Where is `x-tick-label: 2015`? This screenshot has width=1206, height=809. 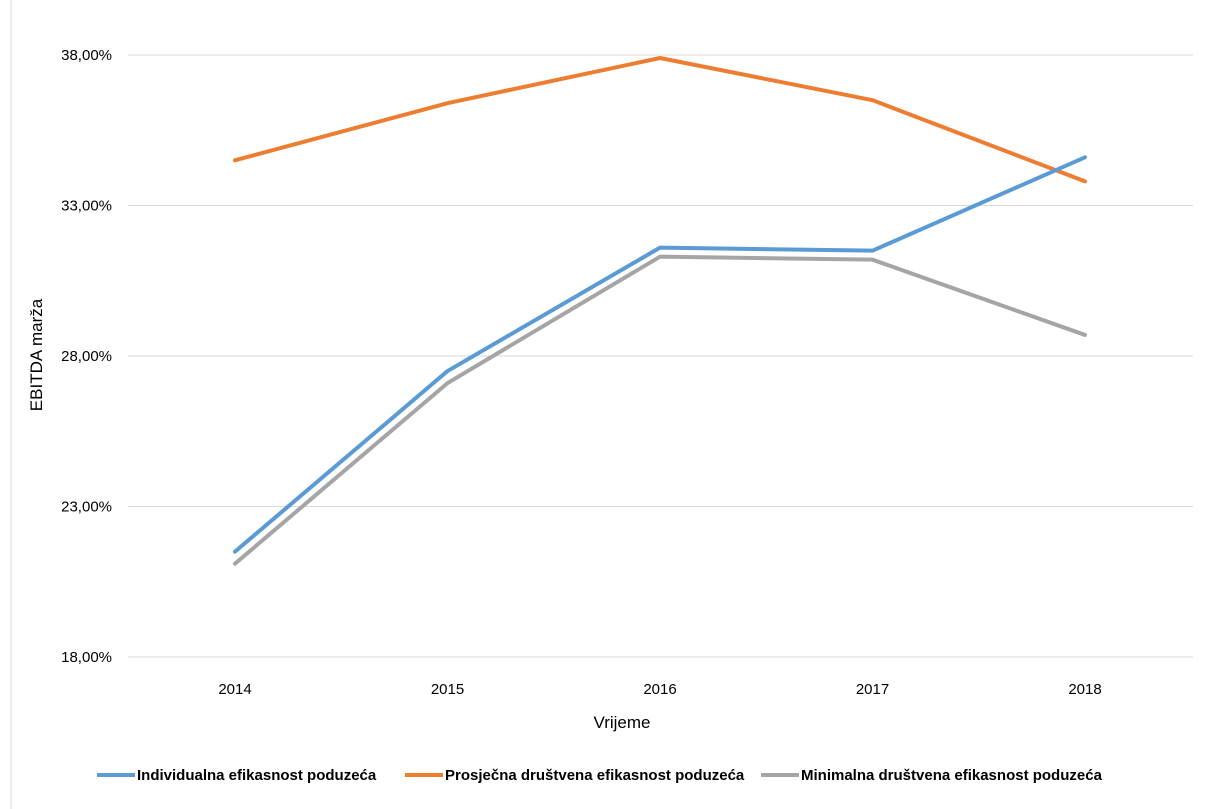
x-tick-label: 2015 is located at coordinates (447, 689).